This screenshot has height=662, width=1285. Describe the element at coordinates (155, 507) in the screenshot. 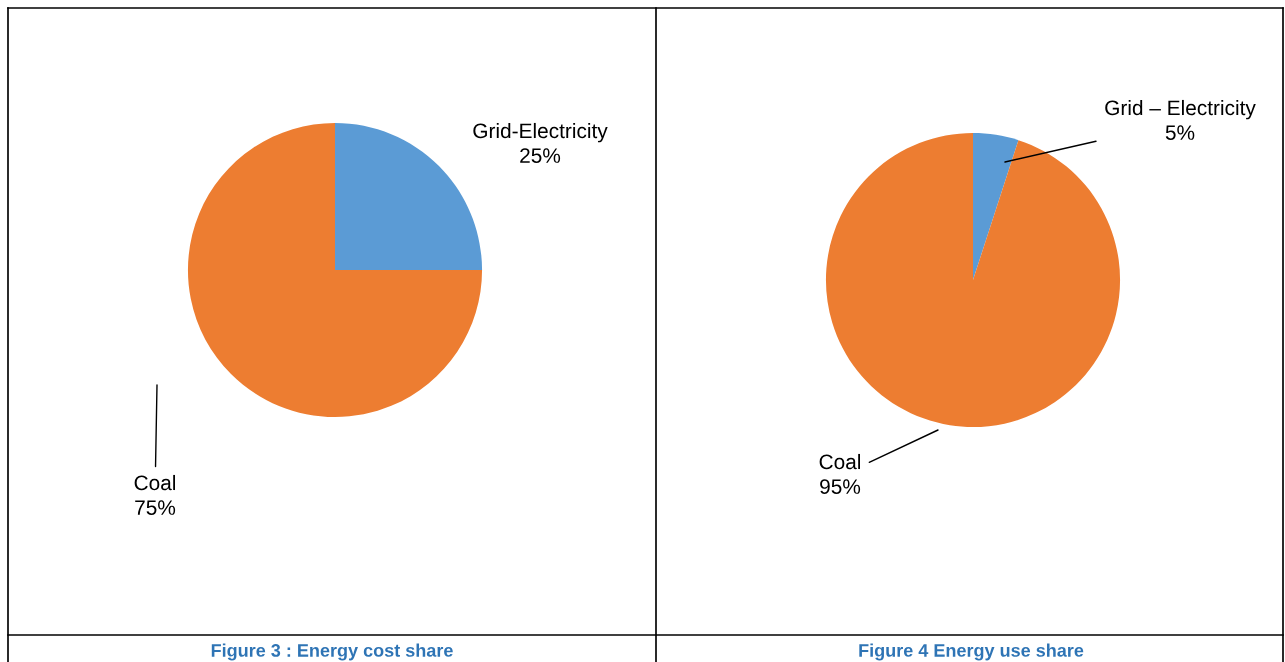

I see `data-label: 75%` at that location.